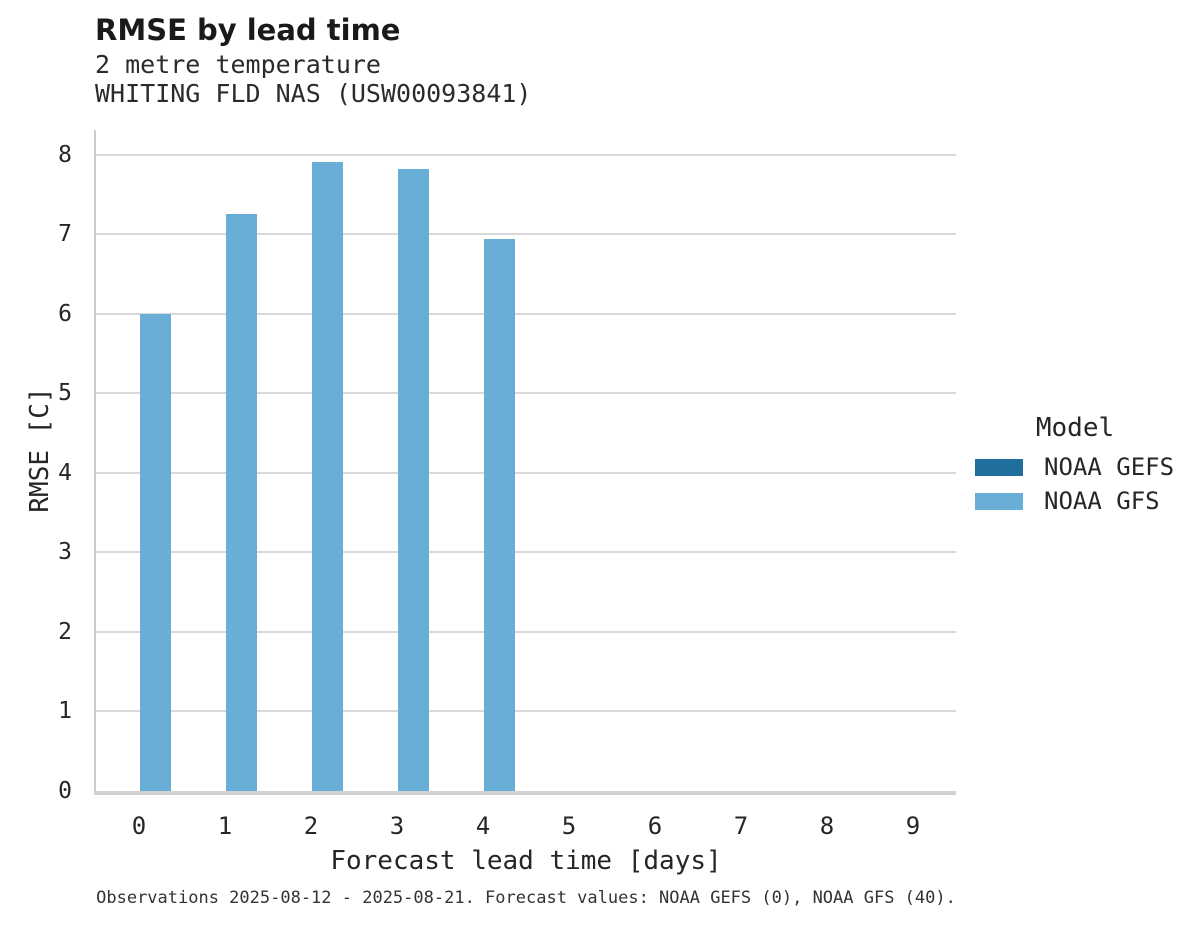 This screenshot has height=928, width=1195. What do you see at coordinates (313, 93) in the screenshot?
I see `chart-subtitle-station: WHITING FLD NAS (USW00093841)` at bounding box center [313, 93].